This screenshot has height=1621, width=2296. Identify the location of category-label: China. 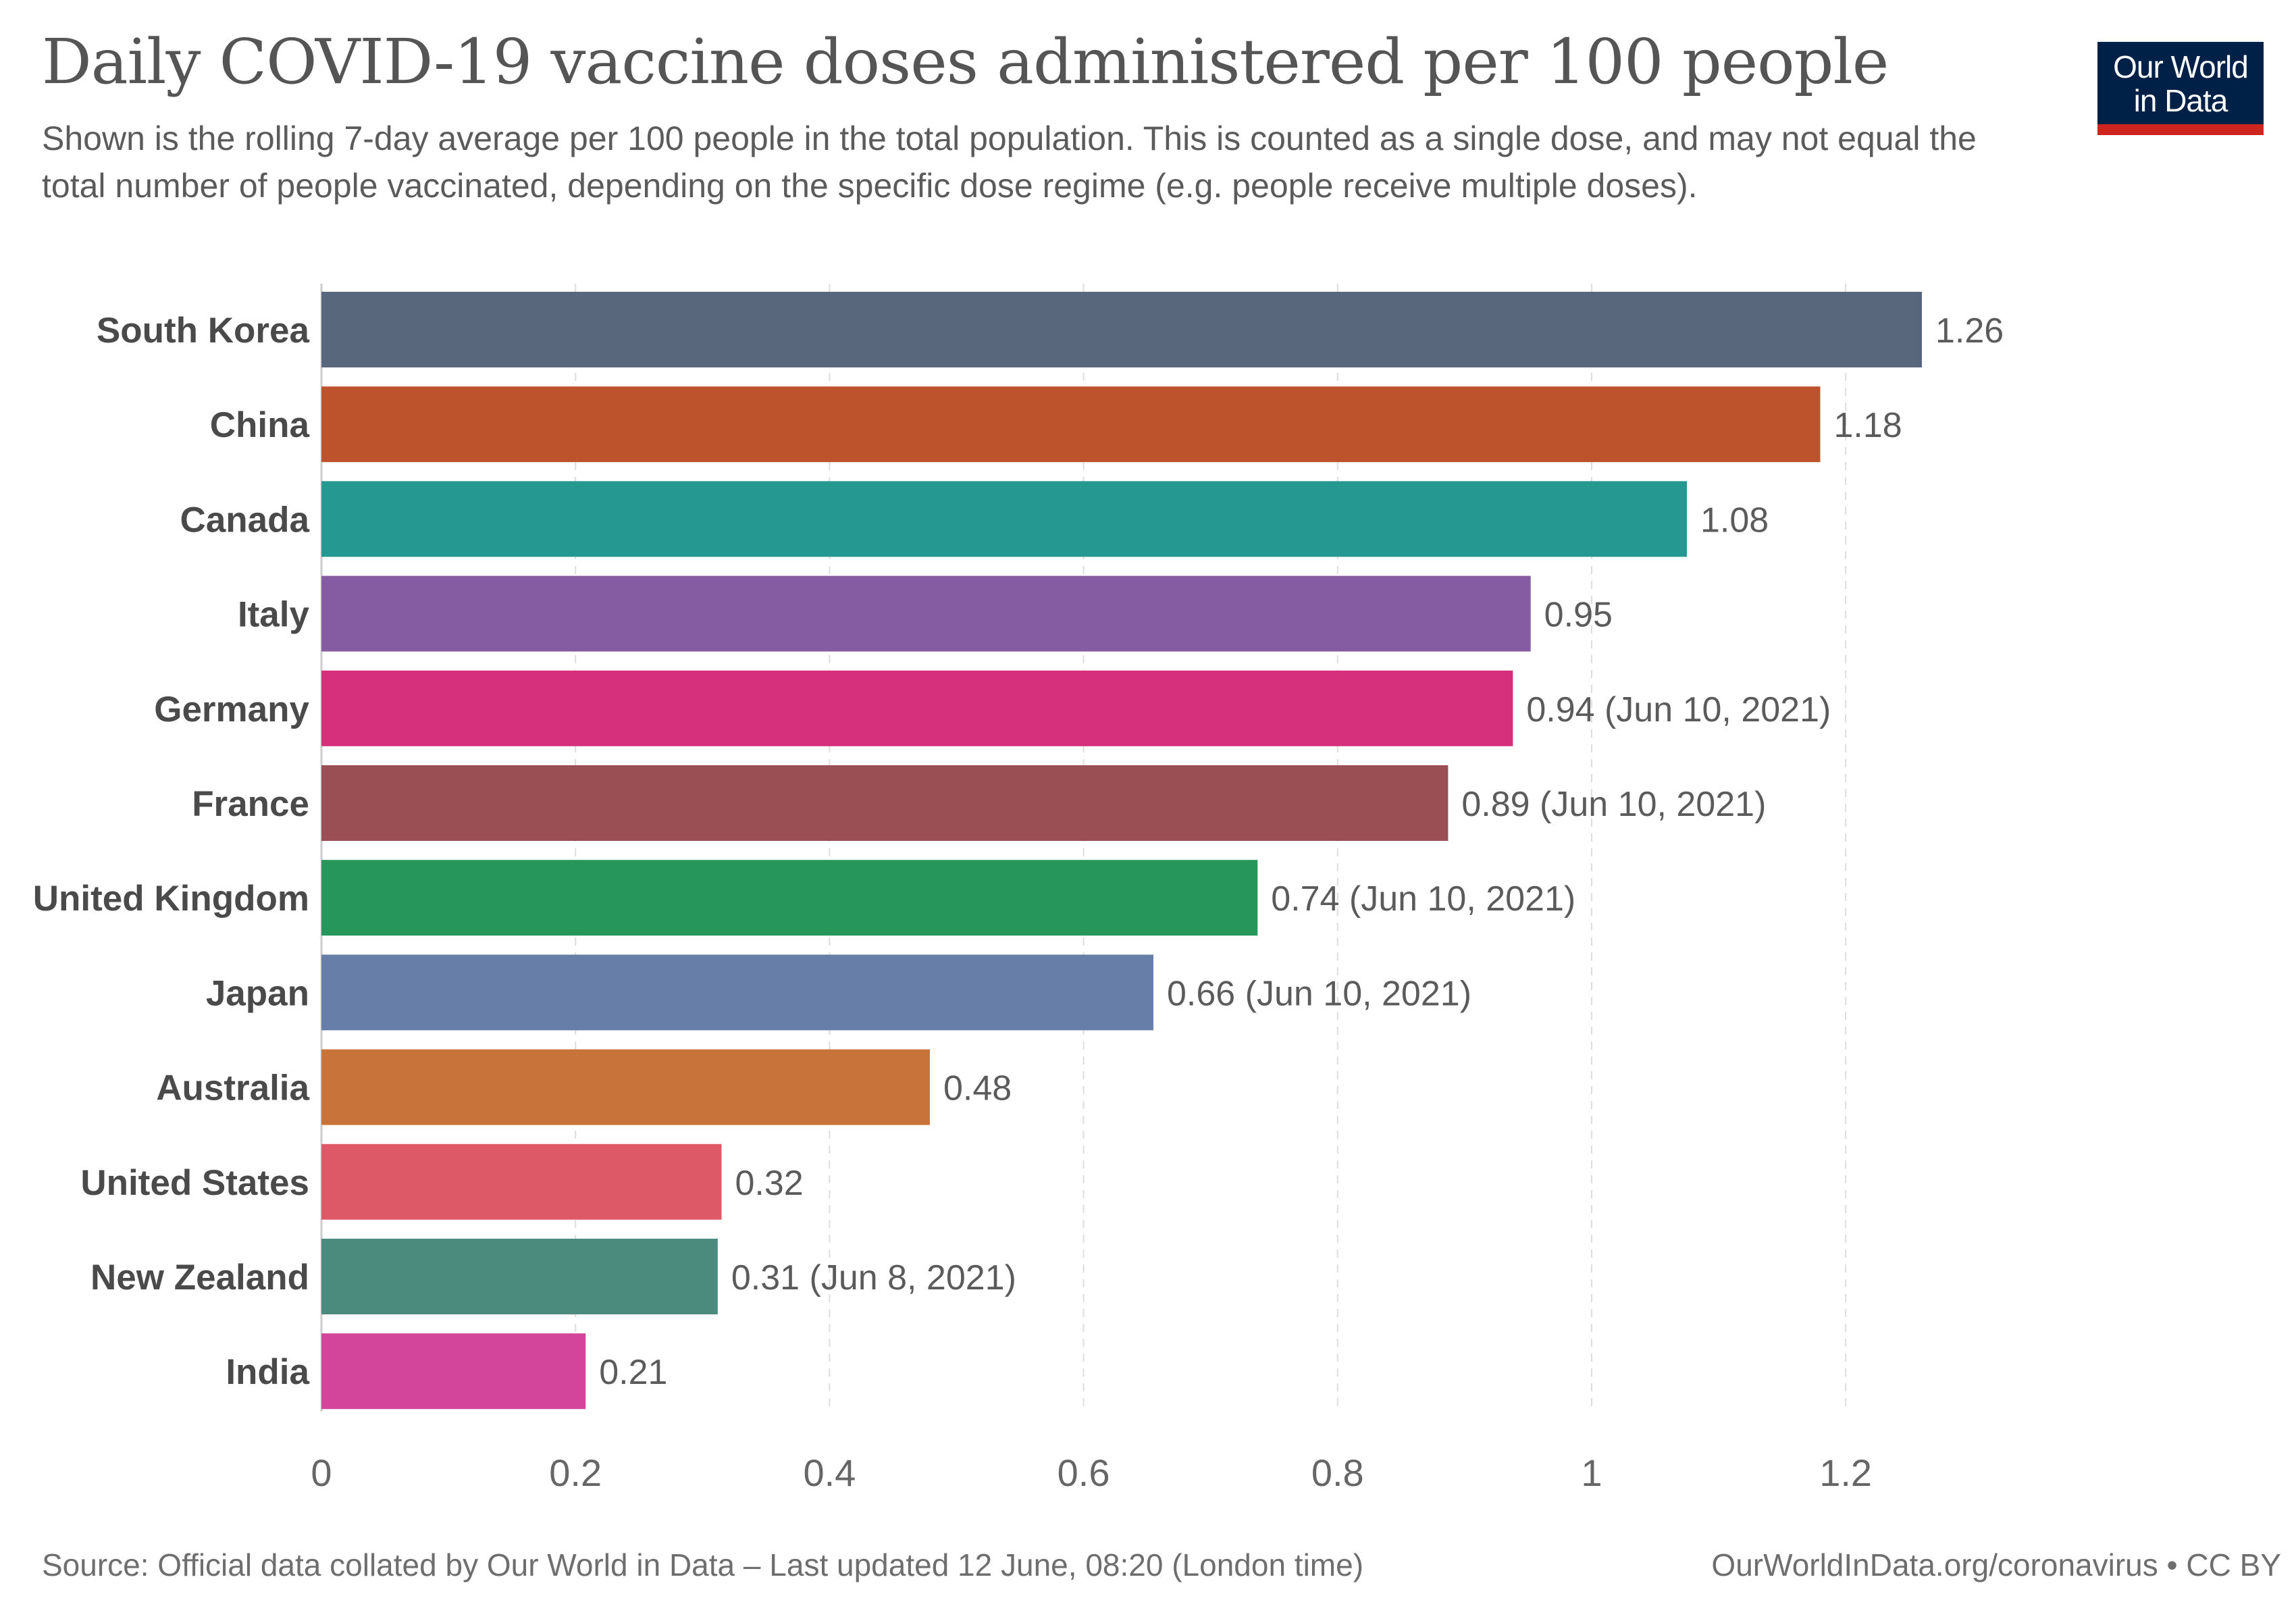
(260, 425).